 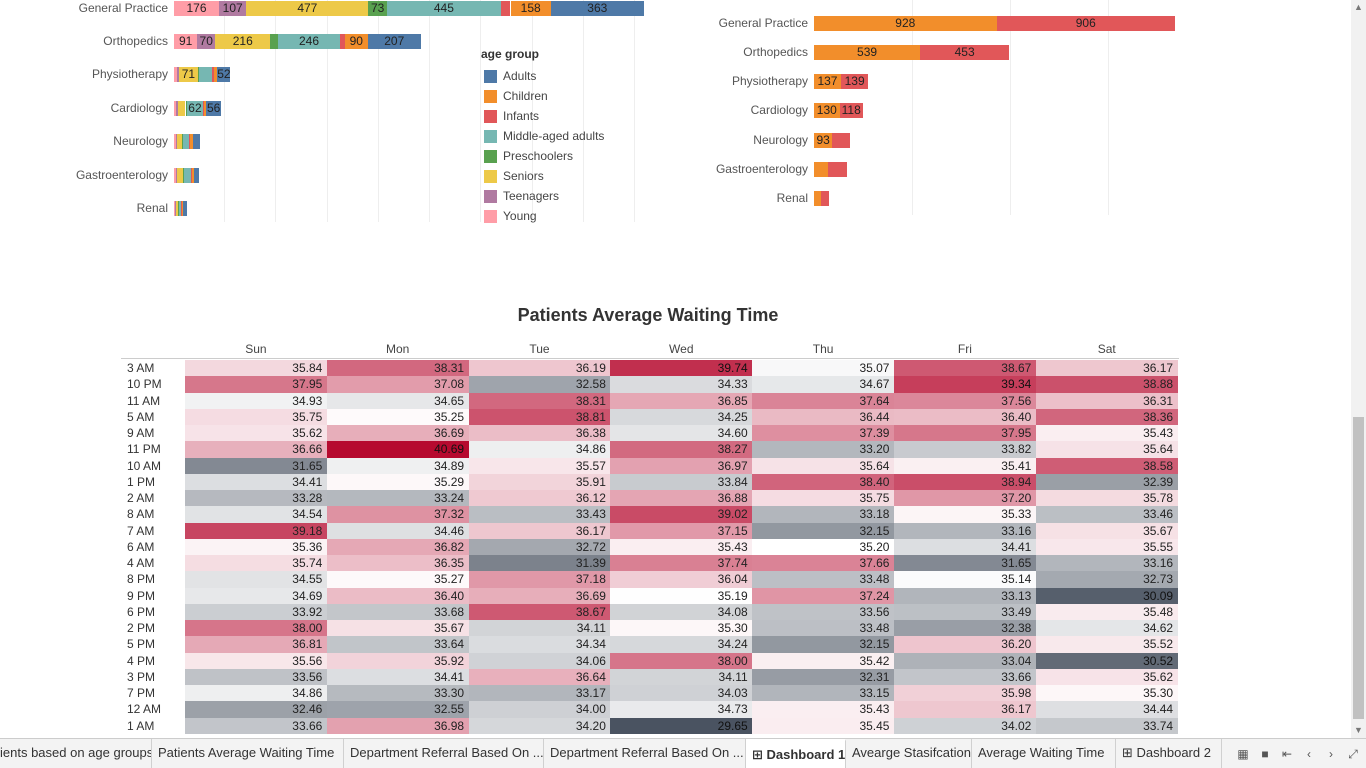 I want to click on heatmap-cell: 33.66, so click(x=256, y=726).